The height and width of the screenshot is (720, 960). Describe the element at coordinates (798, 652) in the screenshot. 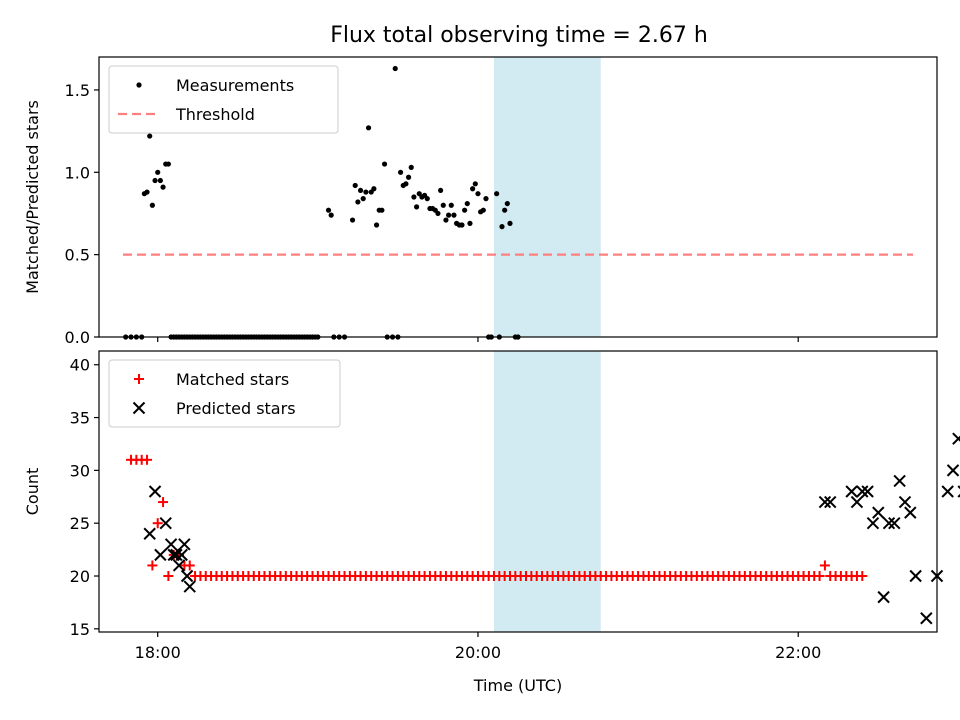

I see `x-tick-label: 22:00` at that location.